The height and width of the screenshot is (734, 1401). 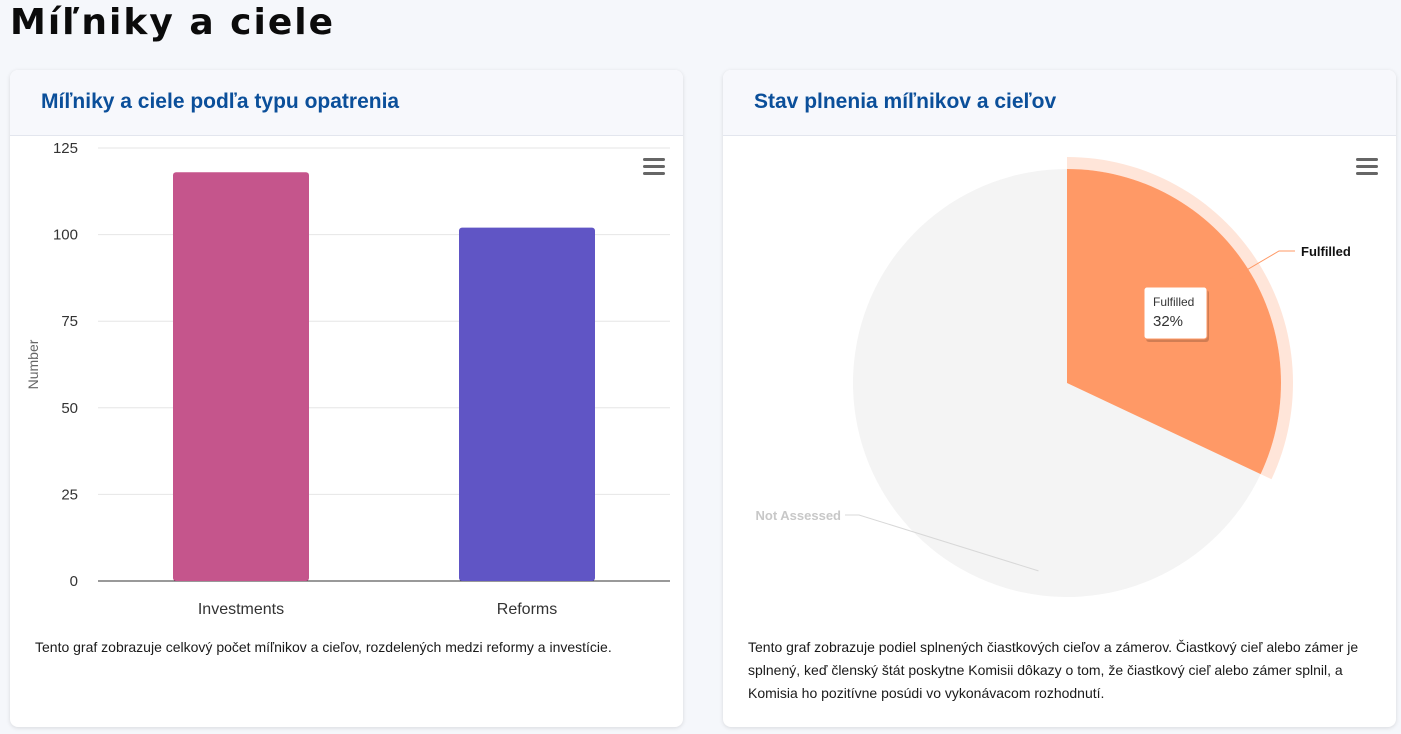 What do you see at coordinates (1168, 321) in the screenshot?
I see `tooltip-value: 32%` at bounding box center [1168, 321].